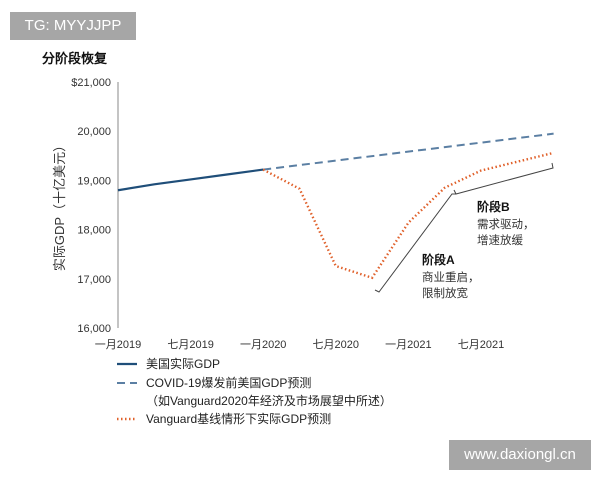 The height and width of the screenshot is (480, 600). What do you see at coordinates (73, 26) in the screenshot?
I see `watermark-top: TG: MYYJJPP` at bounding box center [73, 26].